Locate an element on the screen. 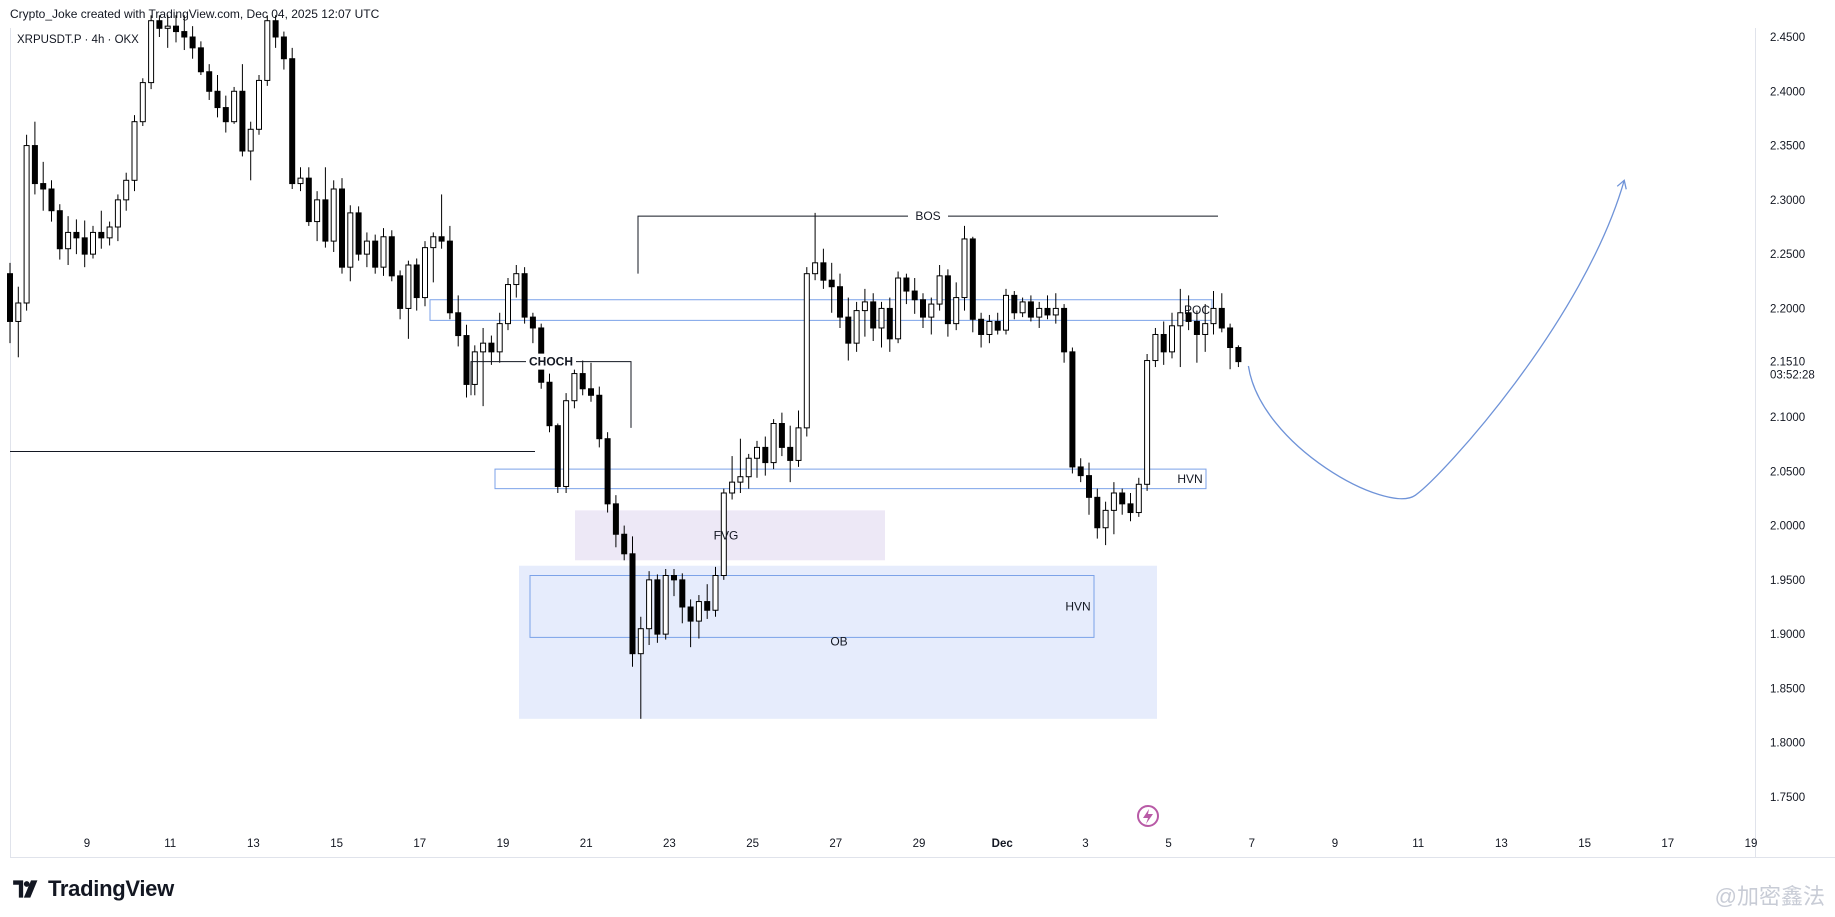  symbol-info: XRPUSDT.P · 4h · OKX is located at coordinates (78, 40).